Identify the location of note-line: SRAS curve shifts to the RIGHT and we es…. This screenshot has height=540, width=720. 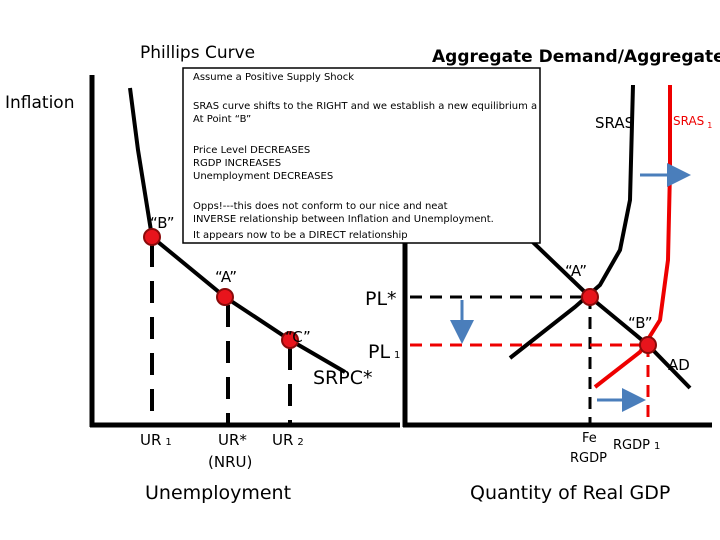
(365, 106).